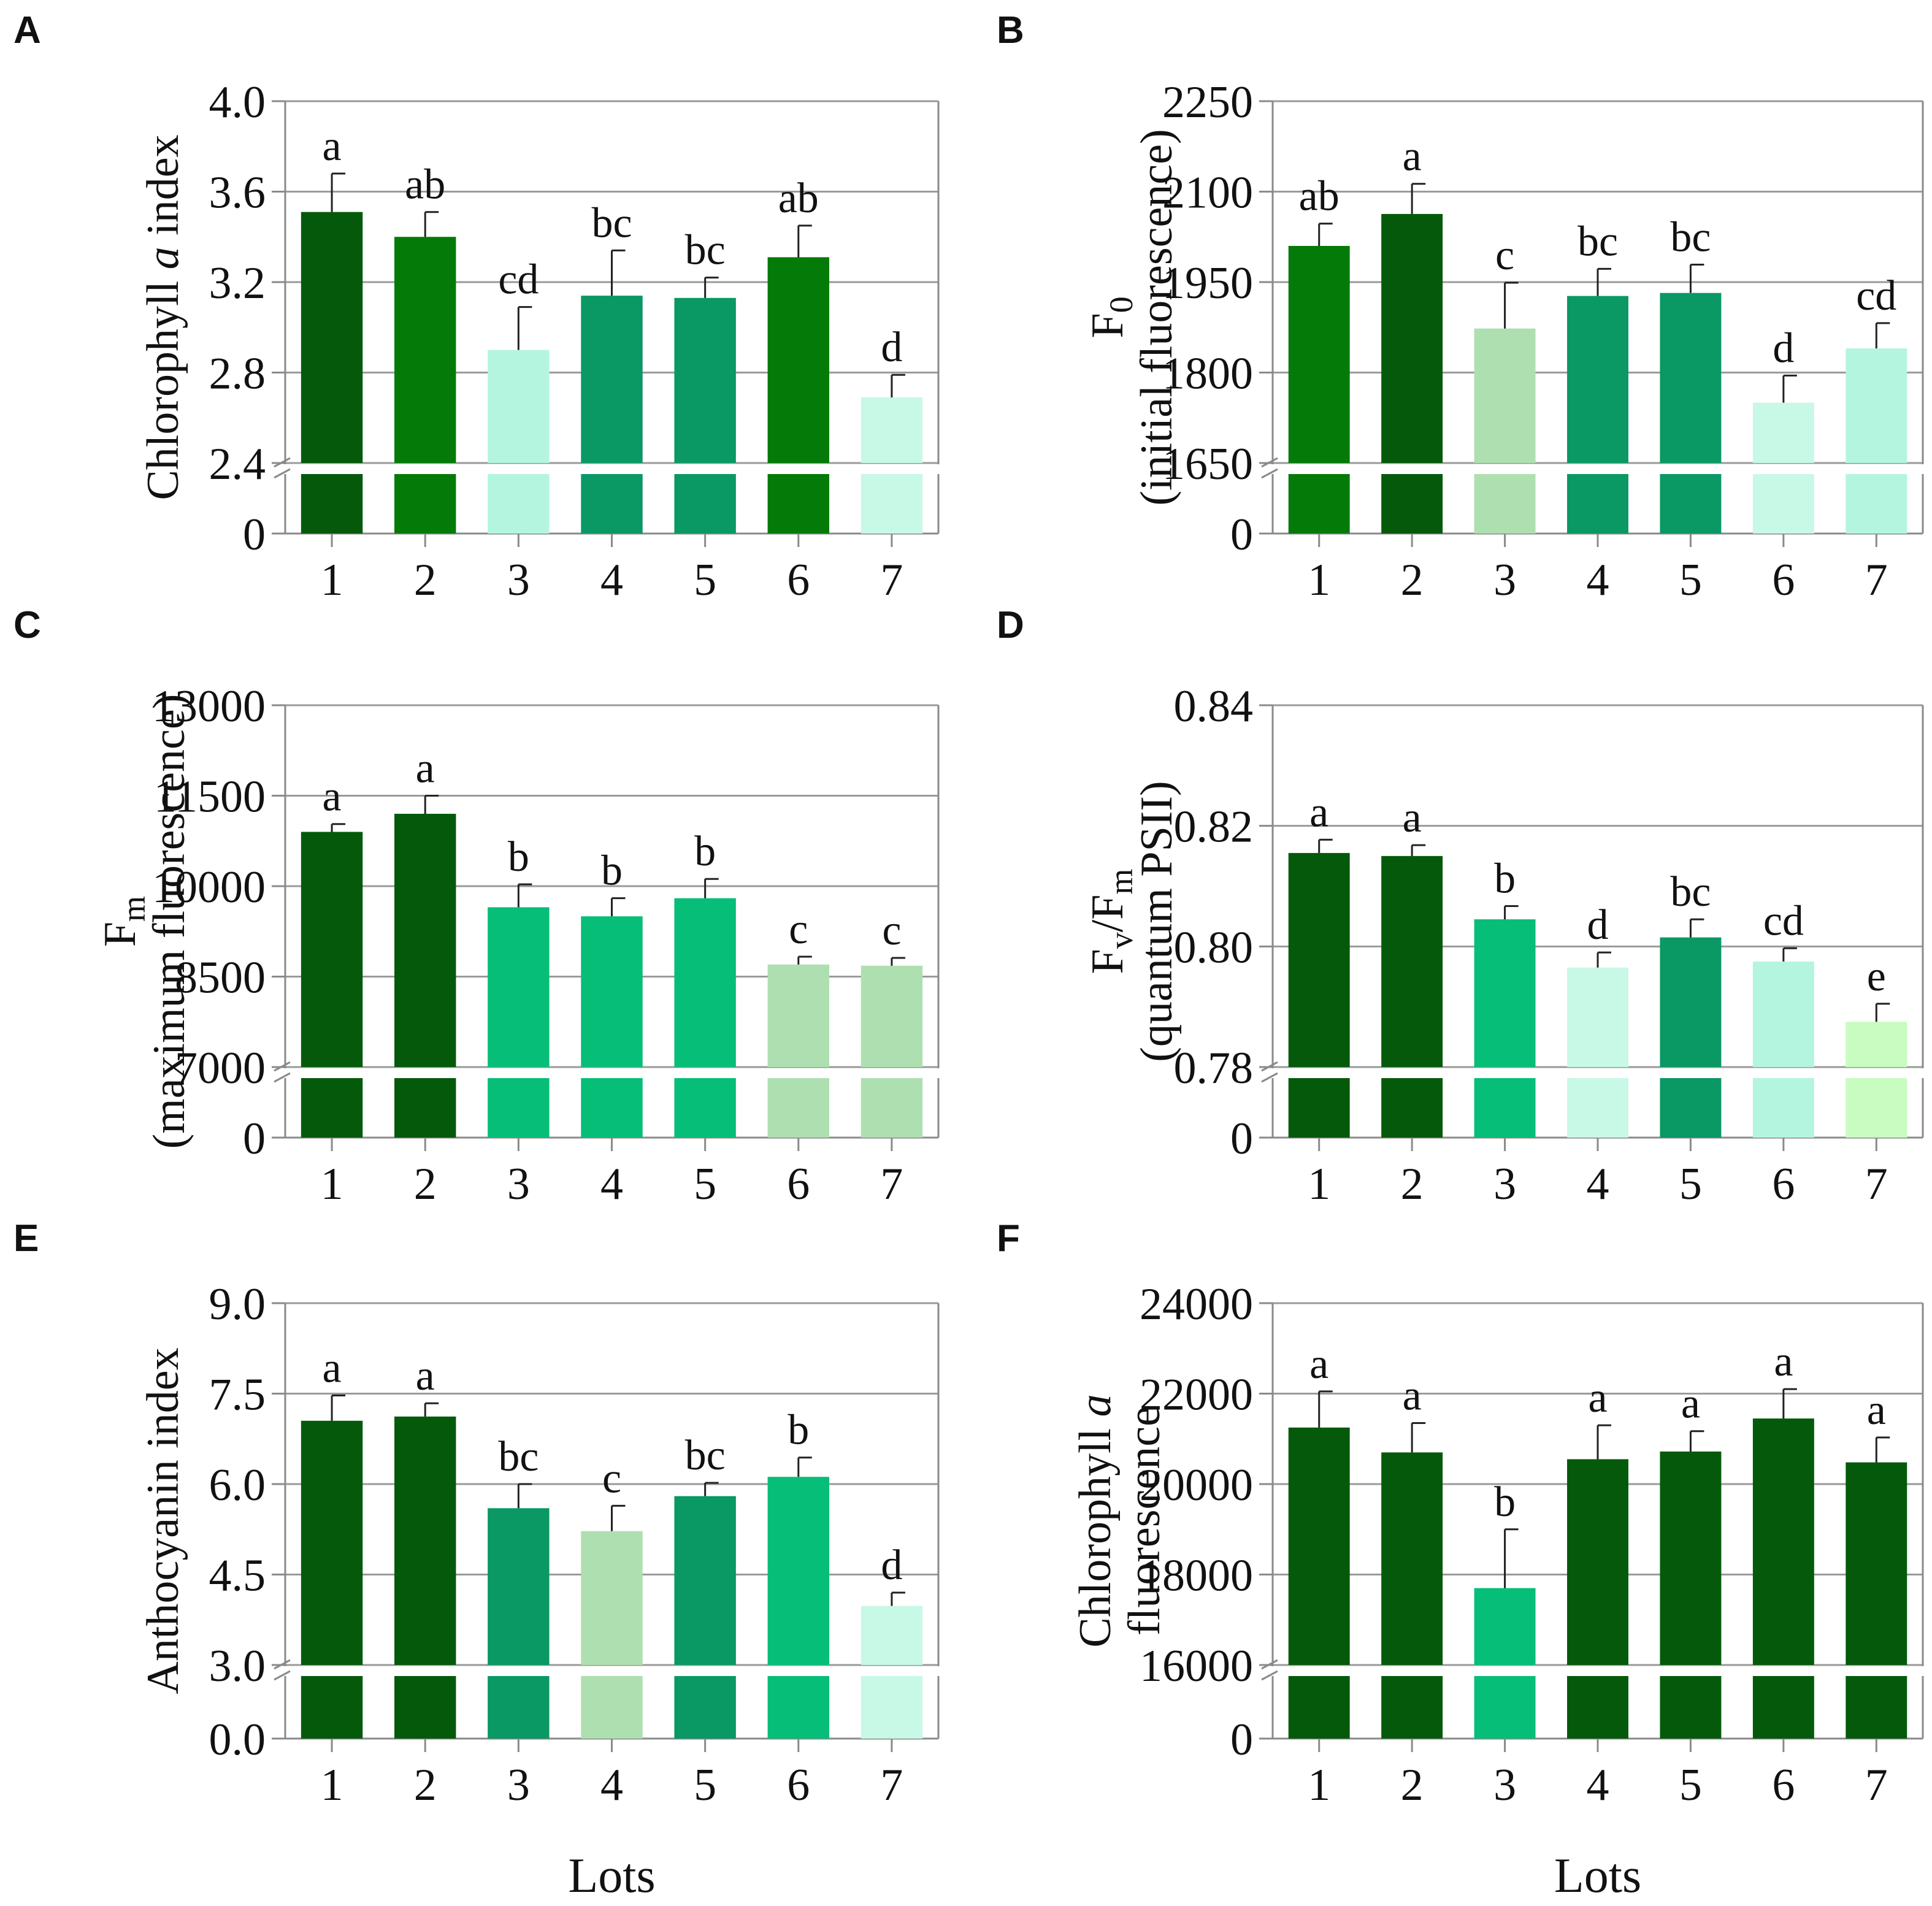 This screenshot has width=1932, height=1906. I want to click on significance-label: e, so click(1876, 976).